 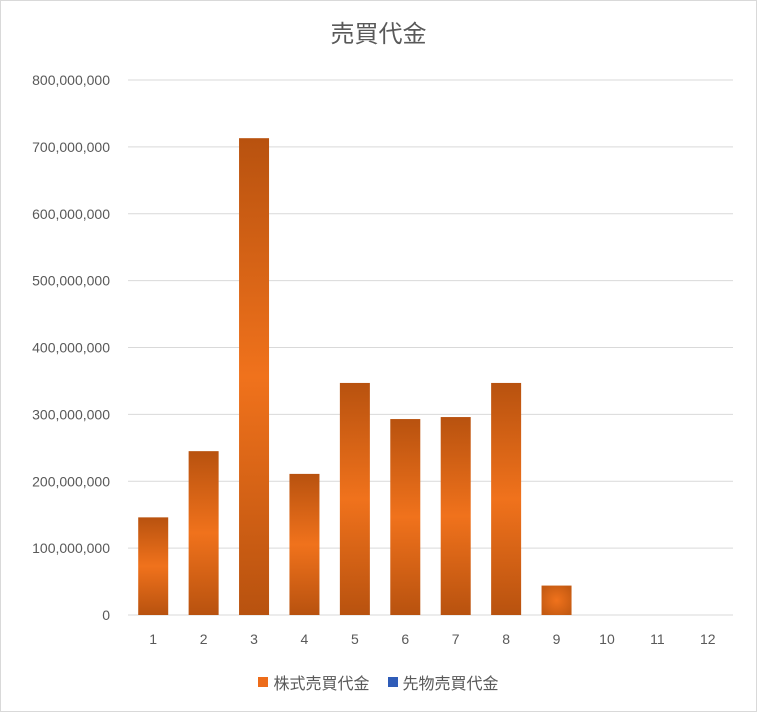 I want to click on x-tick-label: 5, so click(x=355, y=639).